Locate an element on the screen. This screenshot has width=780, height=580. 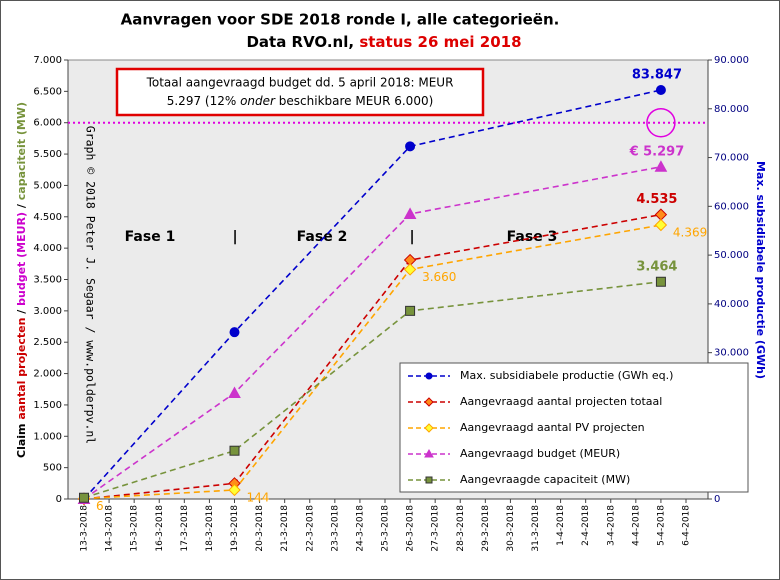
x-tick-label: 22-3-2018 is located at coordinates (310, 528).